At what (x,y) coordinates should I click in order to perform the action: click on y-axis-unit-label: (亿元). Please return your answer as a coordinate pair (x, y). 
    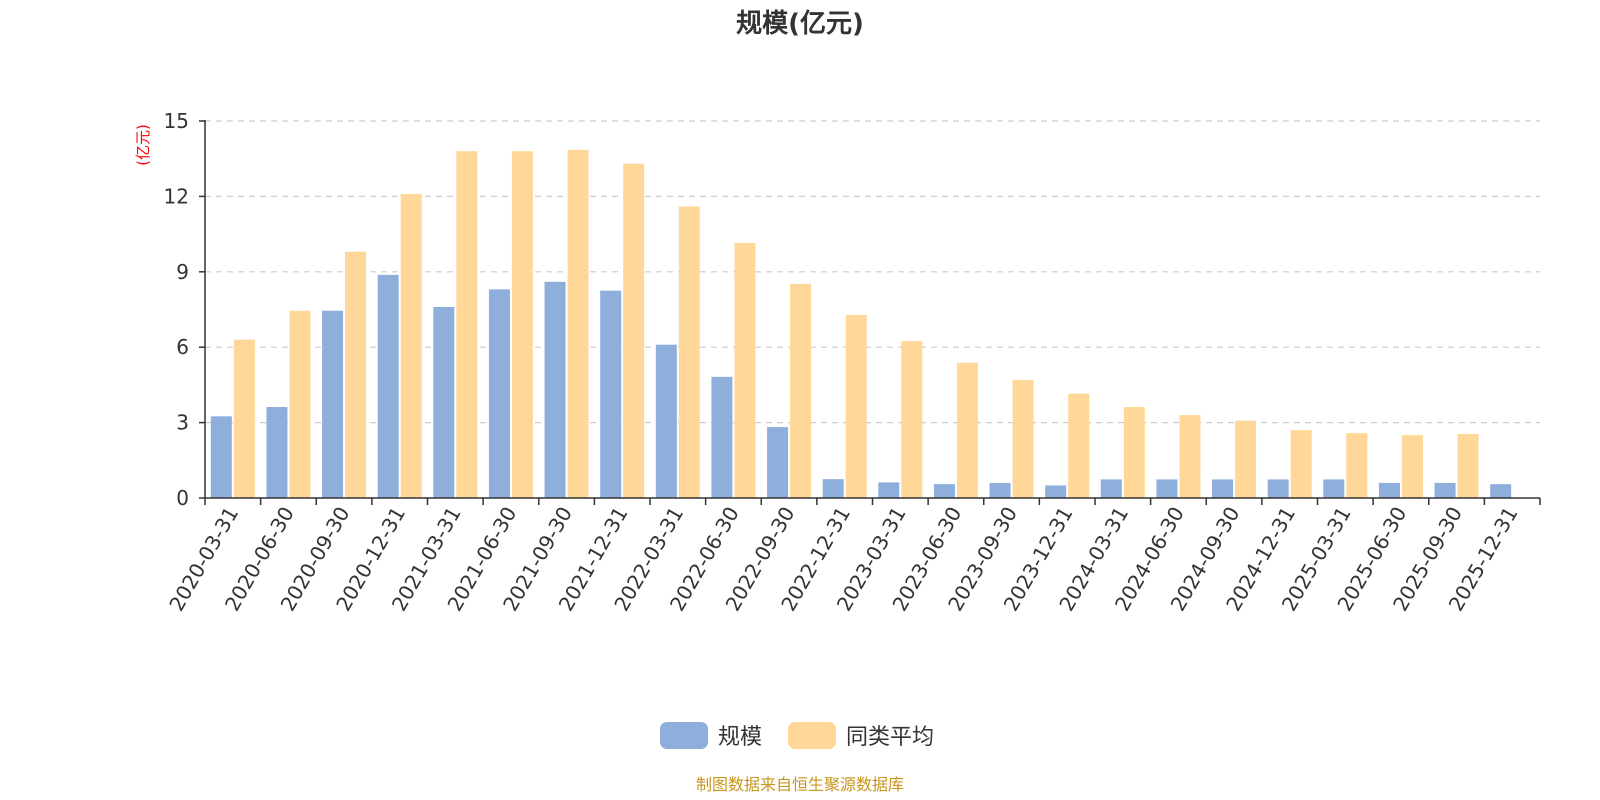
    Looking at the image, I should click on (143, 145).